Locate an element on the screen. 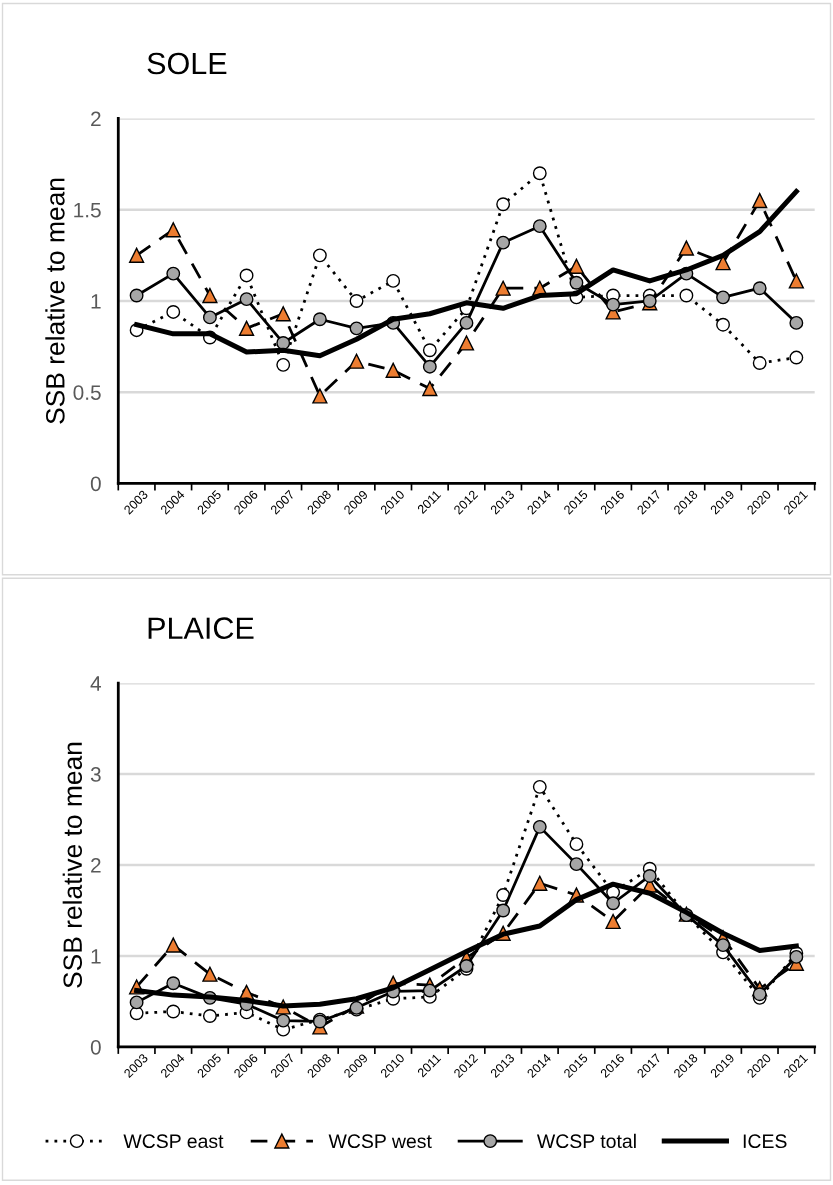  y-tick-label: 1.5 is located at coordinates (87, 210).